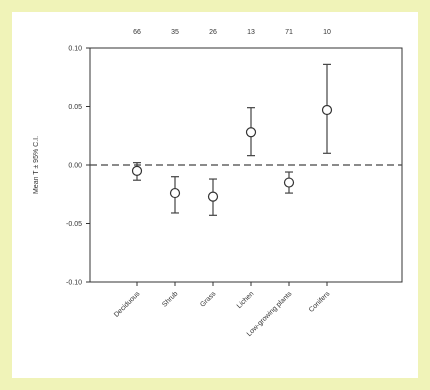 Image resolution: width=430 pixels, height=390 pixels. I want to click on y-tick-label: 0.05, so click(75, 107).